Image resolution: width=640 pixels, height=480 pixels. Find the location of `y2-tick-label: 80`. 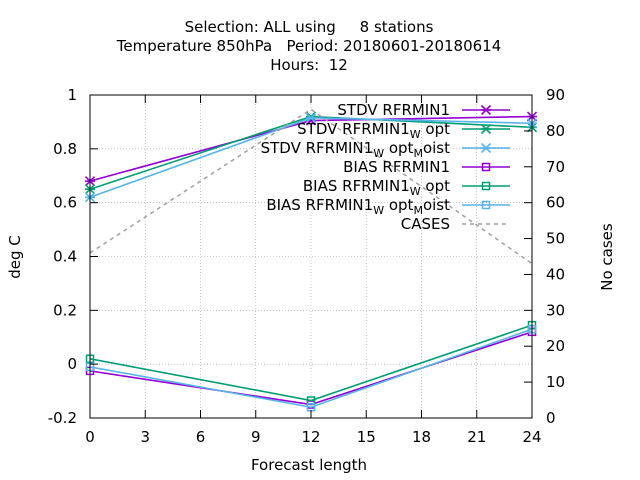

y2-tick-label: 80 is located at coordinates (555, 131).